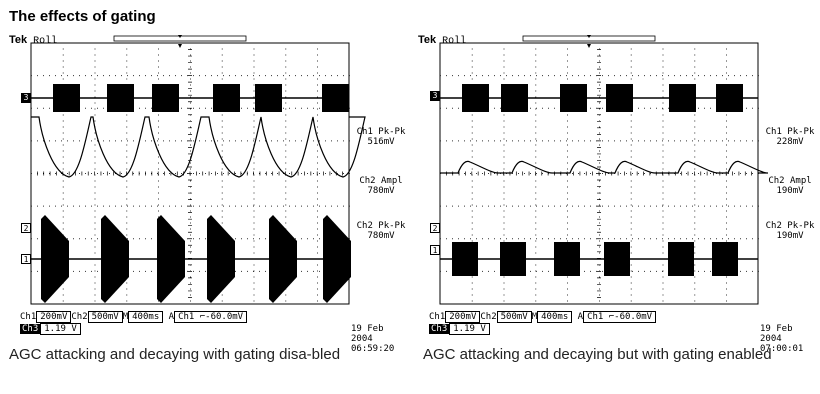 The width and height of the screenshot is (820, 394). I want to click on measurement-ch2-pkpk: Ch2 Pk-Pk 780mV, so click(381, 231).